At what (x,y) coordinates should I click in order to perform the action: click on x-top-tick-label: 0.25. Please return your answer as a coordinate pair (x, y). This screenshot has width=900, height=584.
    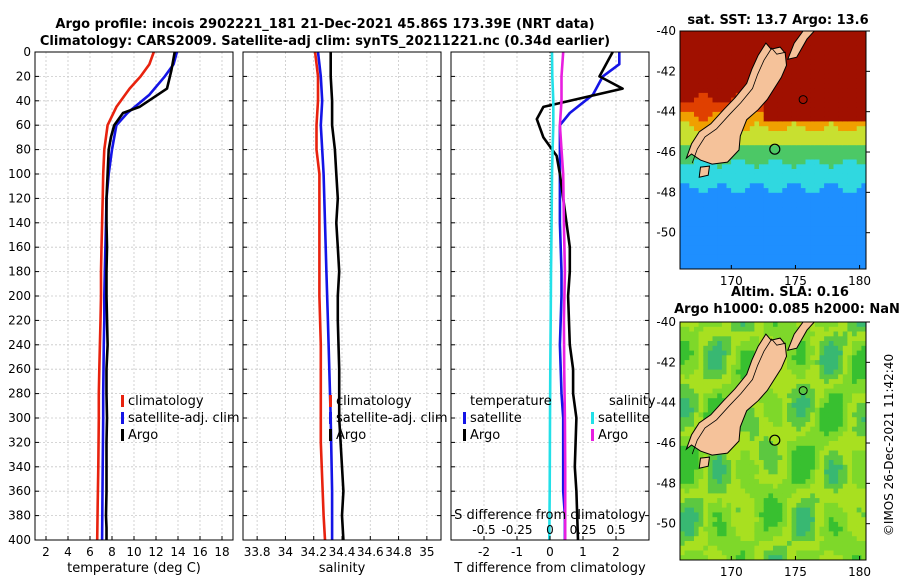
    Looking at the image, I should click on (583, 530).